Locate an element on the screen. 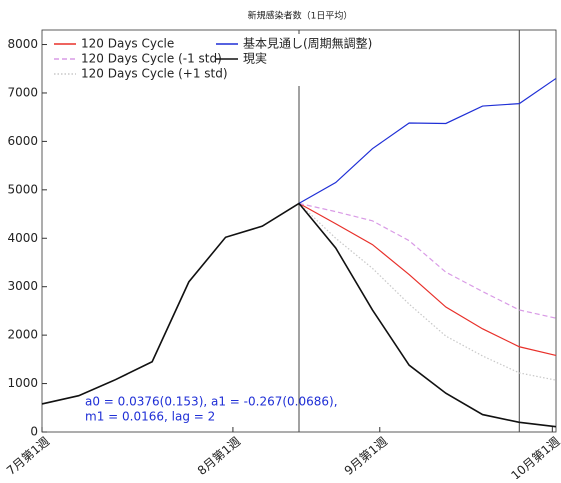 The height and width of the screenshot is (483, 561). annotation: m1 = 0.0166, lag = 2 is located at coordinates (150, 417).